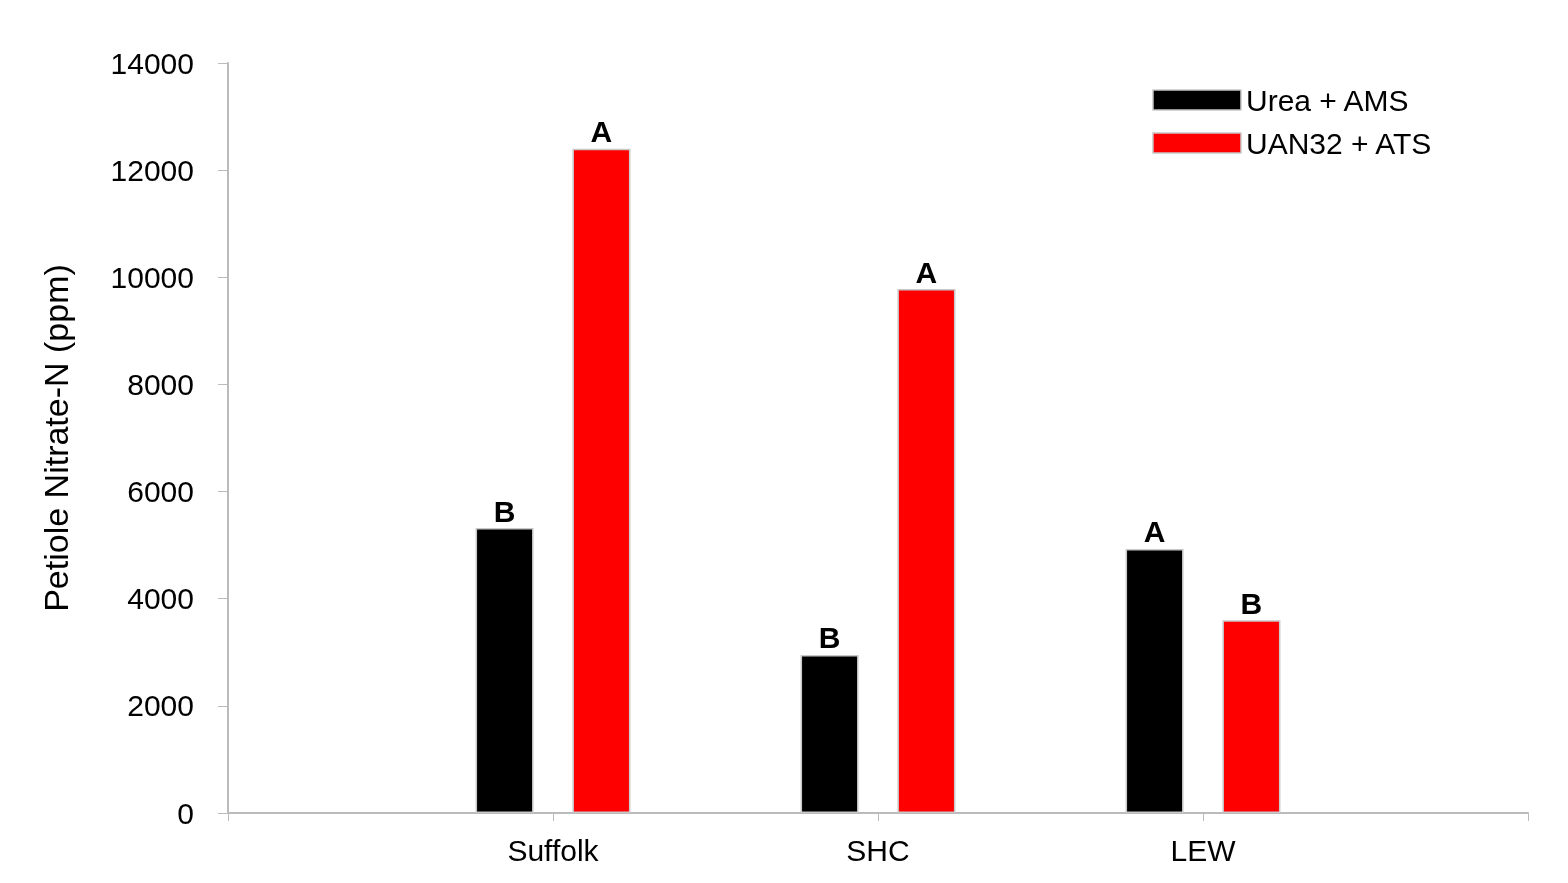  Describe the element at coordinates (160, 599) in the screenshot. I see `y-tick-label: 4000` at that location.